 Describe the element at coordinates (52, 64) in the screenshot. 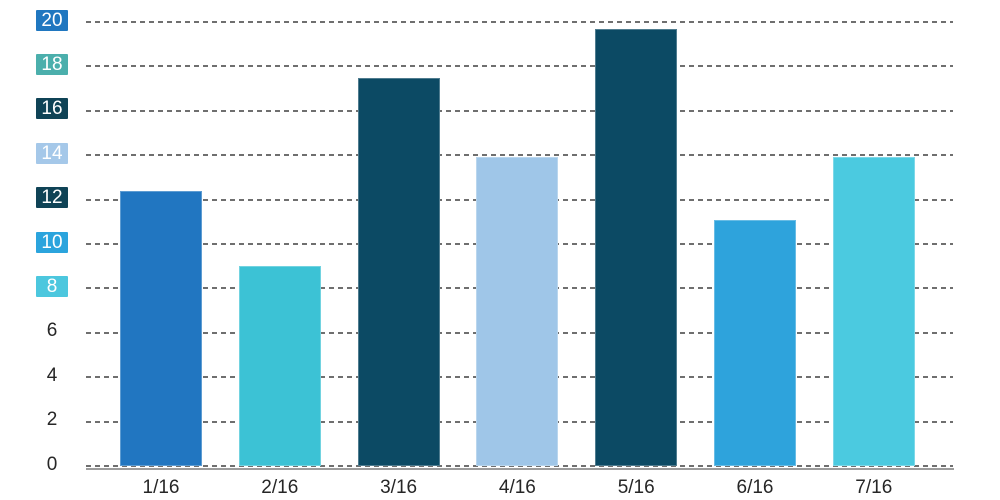

I see `y-tick-label-18: 18` at that location.